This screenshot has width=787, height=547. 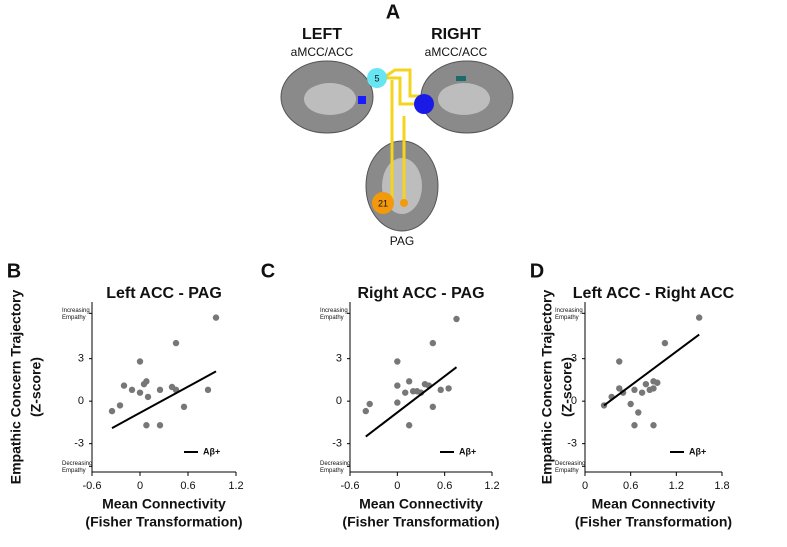 What do you see at coordinates (547, 387) in the screenshot?
I see `y-axis-label: Empathic Concern Trajectory` at bounding box center [547, 387].